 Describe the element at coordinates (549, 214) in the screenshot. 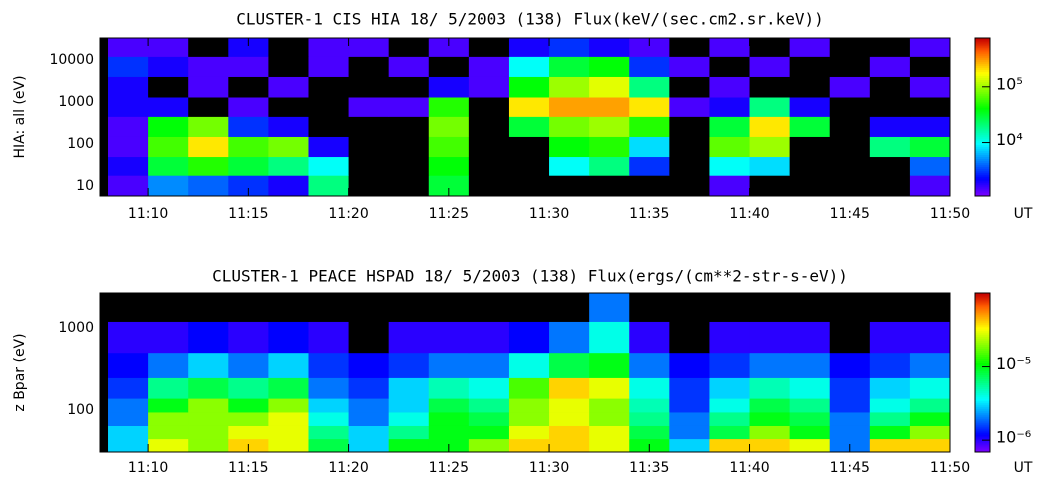

I see `x-tick-label: 11:30` at that location.